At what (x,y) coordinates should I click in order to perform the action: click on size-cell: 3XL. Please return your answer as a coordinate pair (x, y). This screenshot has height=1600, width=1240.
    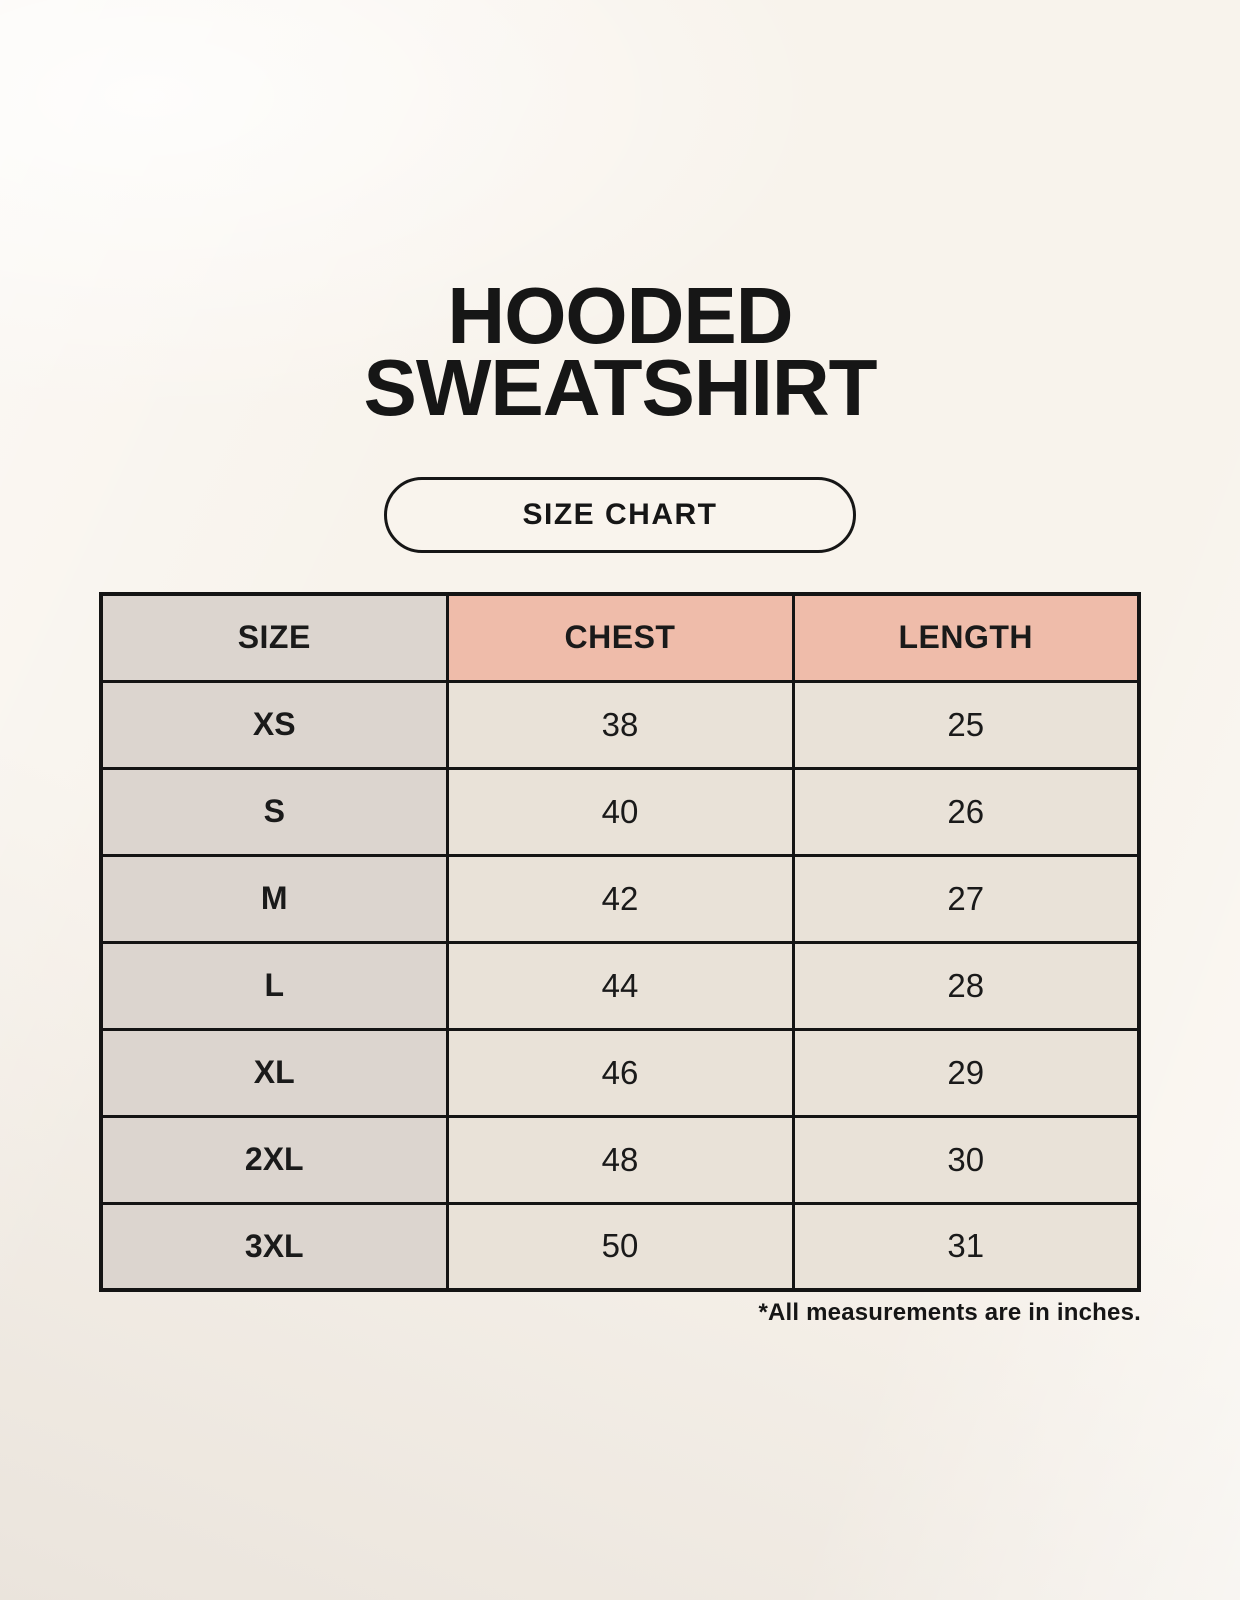
    Looking at the image, I should click on (274, 1246).